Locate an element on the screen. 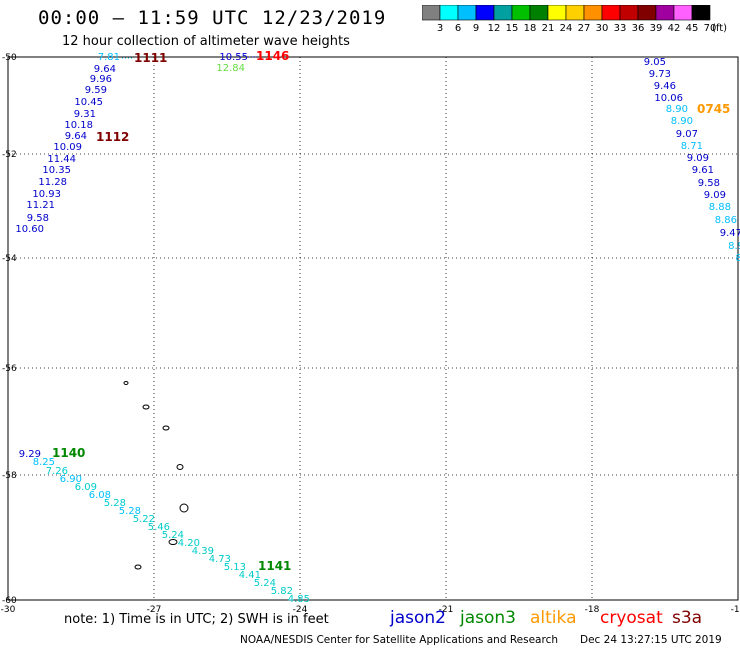 The height and width of the screenshot is (650, 740). colorbar-unit: (ft) is located at coordinates (719, 28).